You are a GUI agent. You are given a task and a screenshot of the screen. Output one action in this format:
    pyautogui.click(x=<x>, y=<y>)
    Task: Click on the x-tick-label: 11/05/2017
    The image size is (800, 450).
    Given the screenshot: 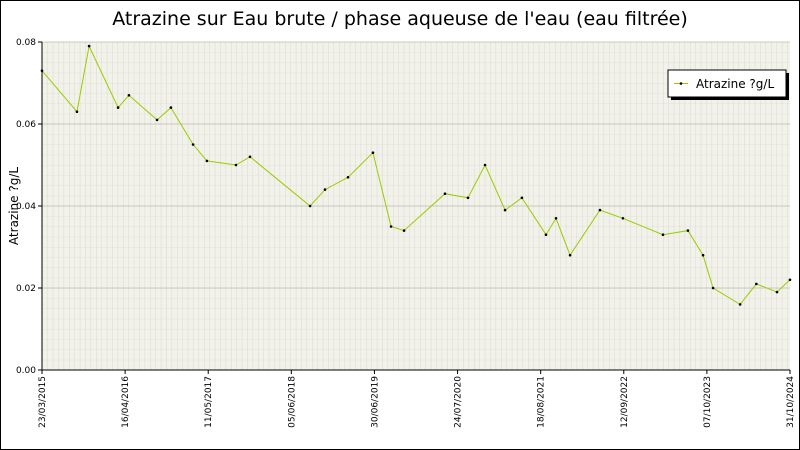 What is the action you would take?
    pyautogui.click(x=209, y=402)
    